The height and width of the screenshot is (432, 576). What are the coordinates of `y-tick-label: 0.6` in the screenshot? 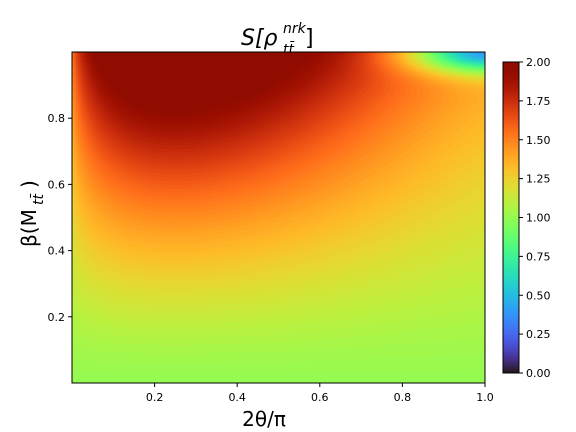 It's located at (57, 184).